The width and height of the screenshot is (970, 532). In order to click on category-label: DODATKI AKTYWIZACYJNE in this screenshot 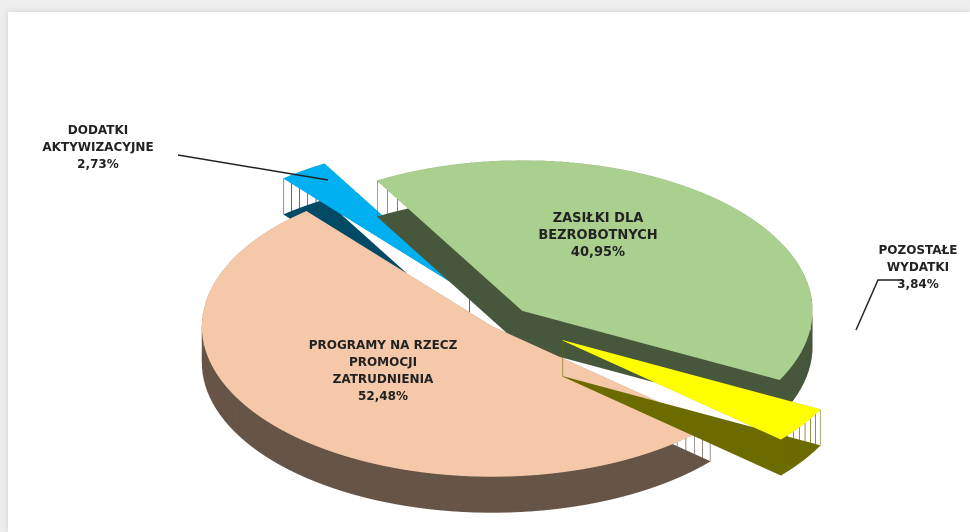, I will do `click(98, 138)`.